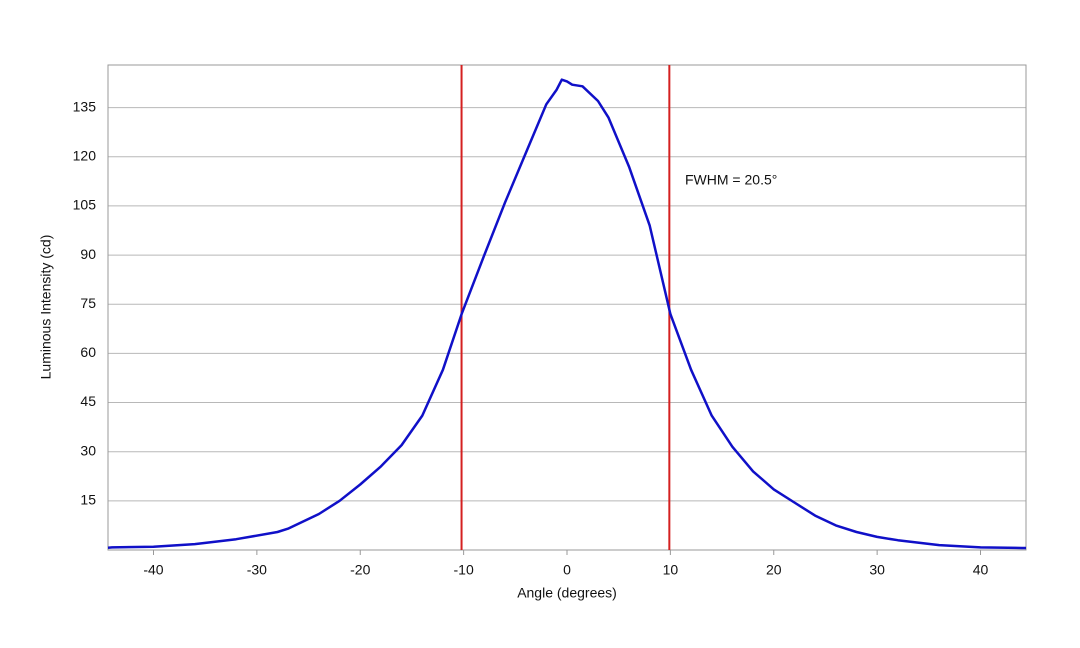 This screenshot has width=1080, height=648. What do you see at coordinates (153, 570) in the screenshot?
I see `x-tick-label: -40` at bounding box center [153, 570].